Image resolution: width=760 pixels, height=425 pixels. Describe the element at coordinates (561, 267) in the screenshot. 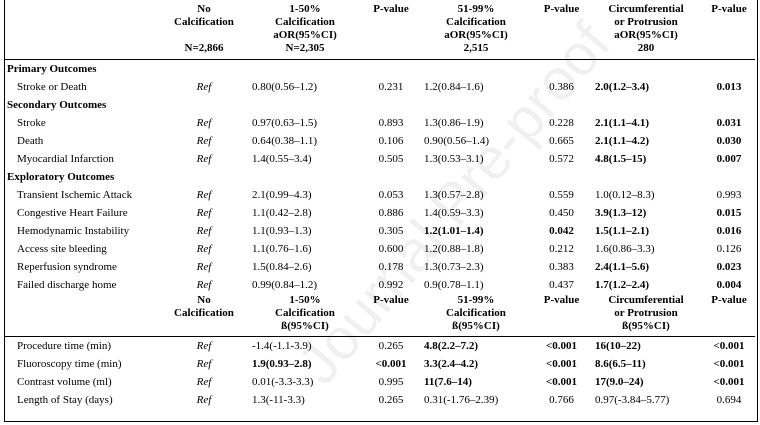

I see `pvalue-51-99: 0.383` at that location.